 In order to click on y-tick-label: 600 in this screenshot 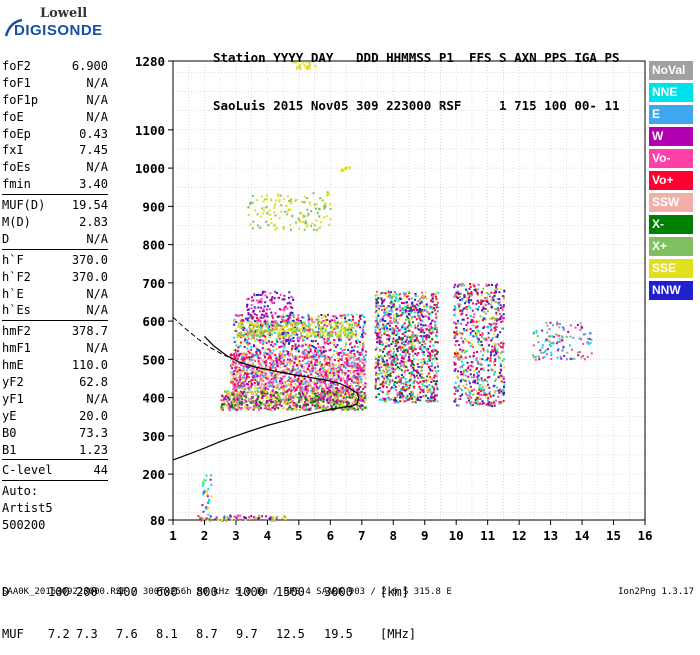, I will do `click(153, 321)`.